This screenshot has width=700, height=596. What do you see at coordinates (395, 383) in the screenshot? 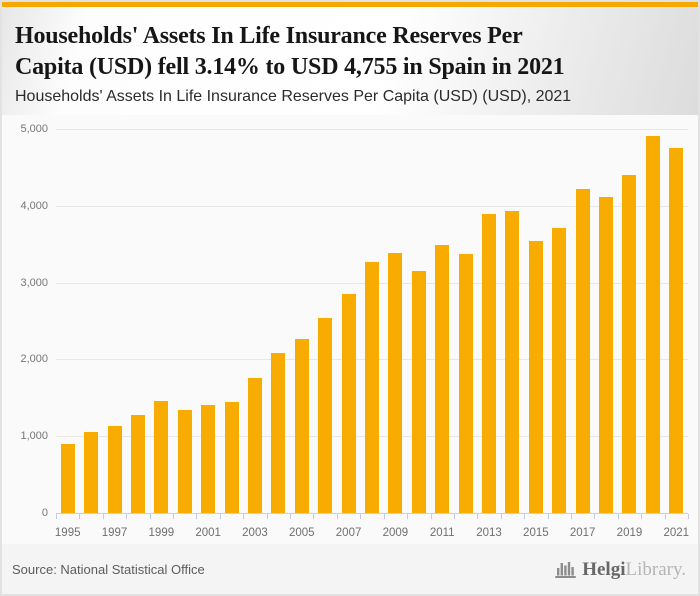
I see `bar-2009` at bounding box center [395, 383].